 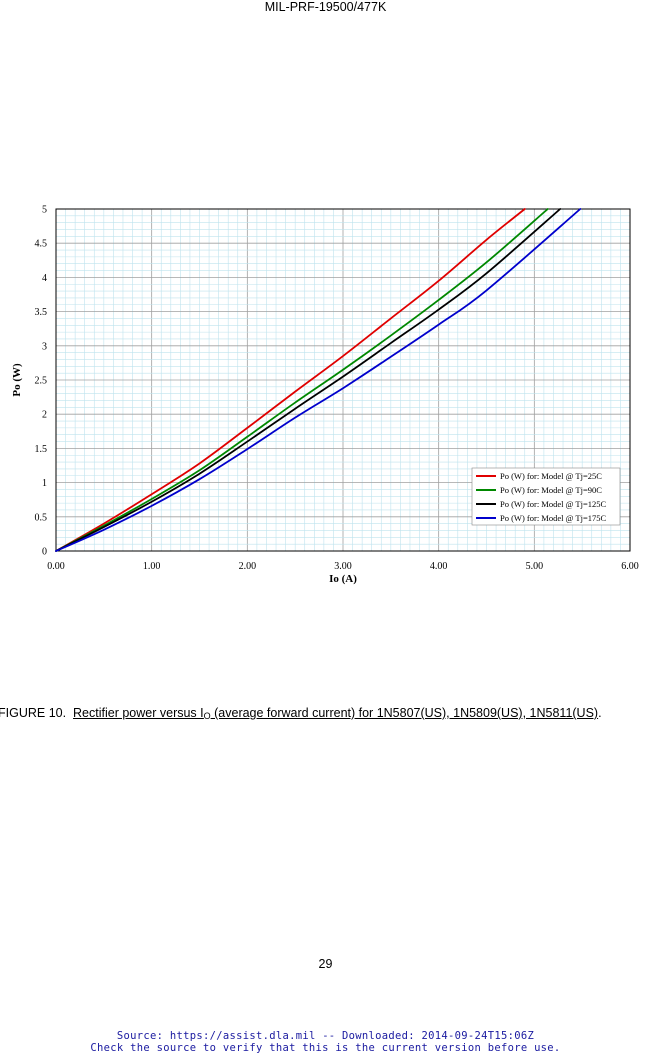 What do you see at coordinates (41, 381) in the screenshot?
I see `y-tick-label: 2.5` at bounding box center [41, 381].